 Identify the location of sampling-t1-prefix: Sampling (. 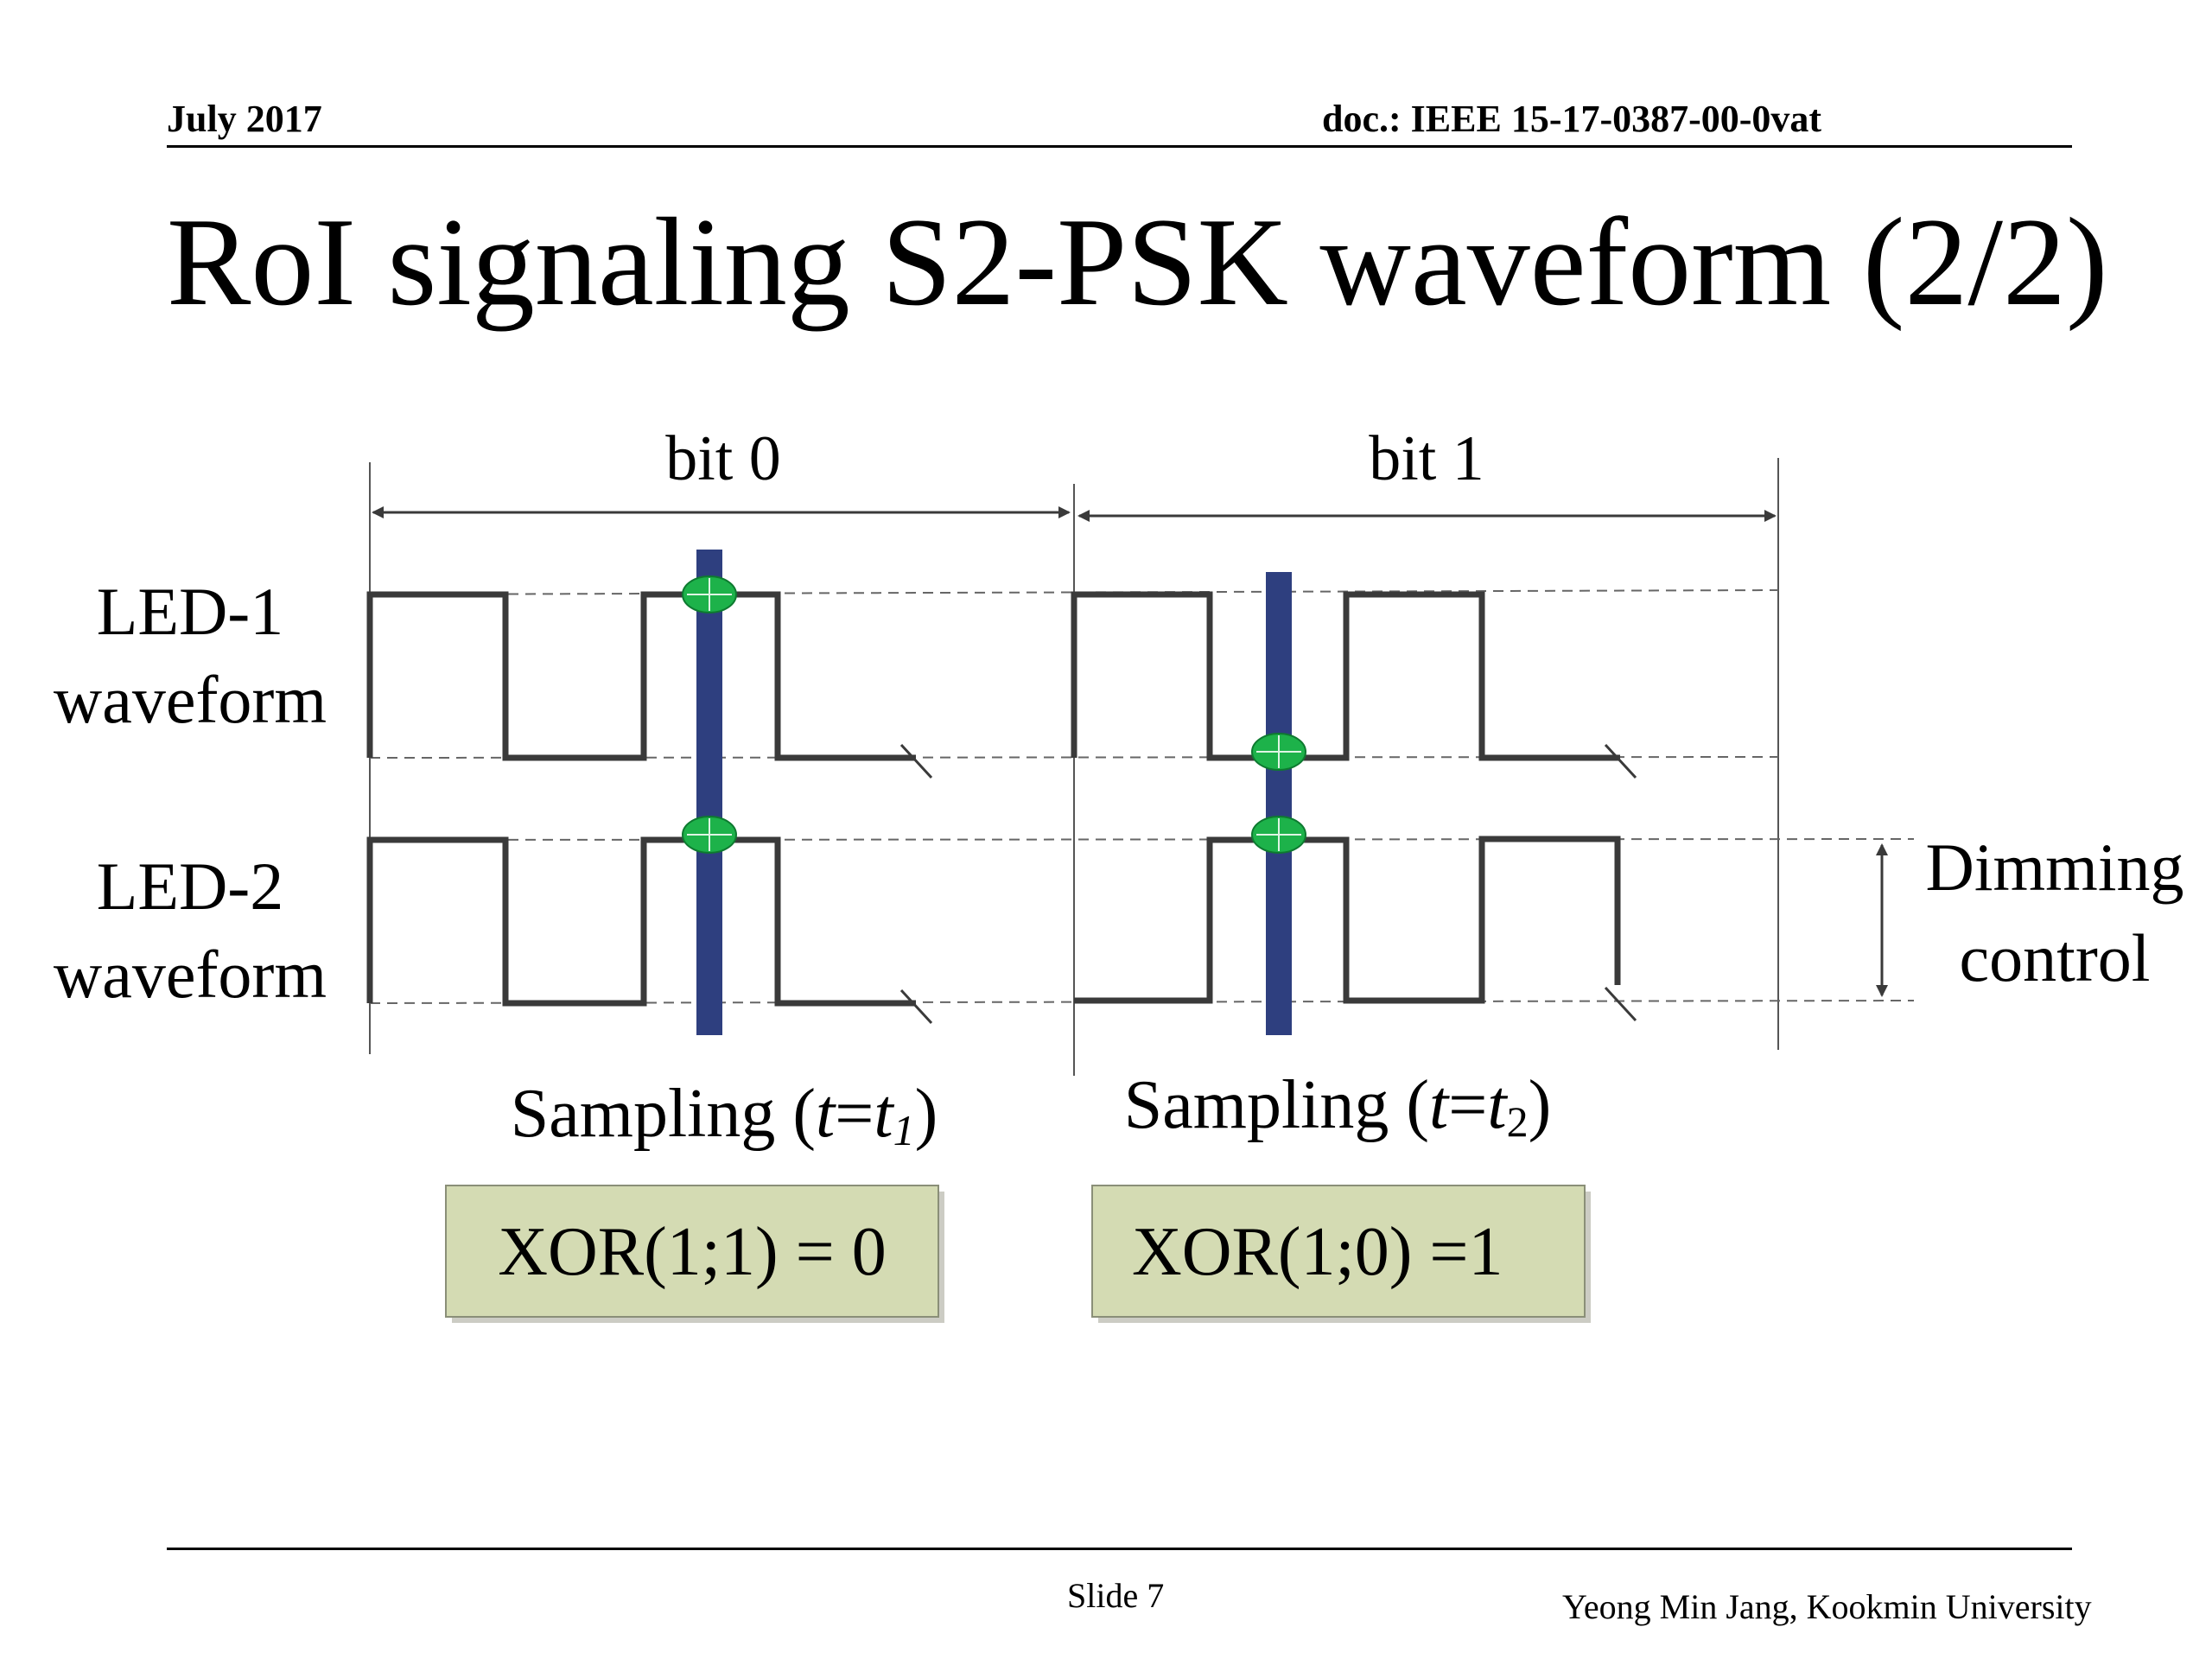
(663, 1114).